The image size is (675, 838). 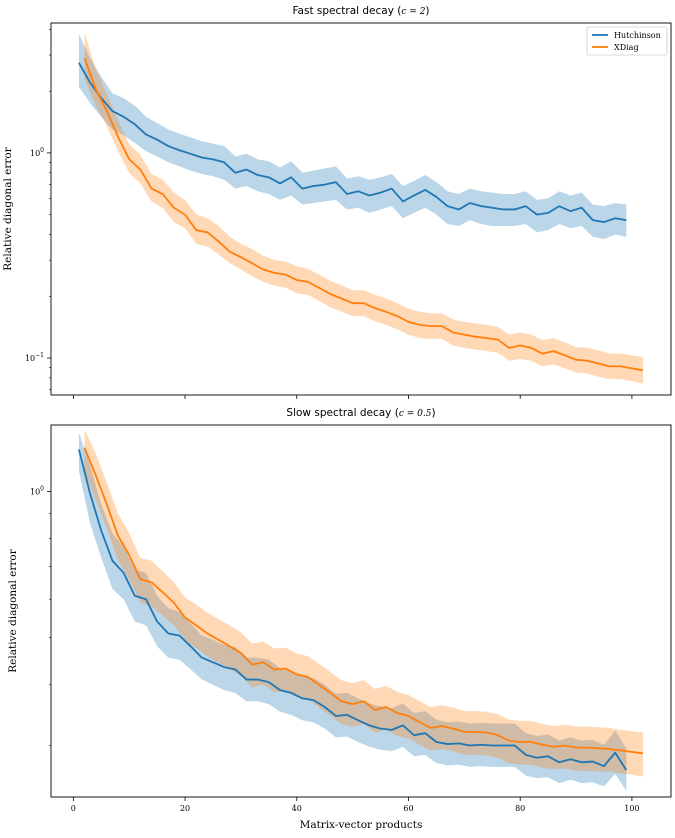 I want to click on bottom-x-tick-label: 20, so click(x=185, y=808).